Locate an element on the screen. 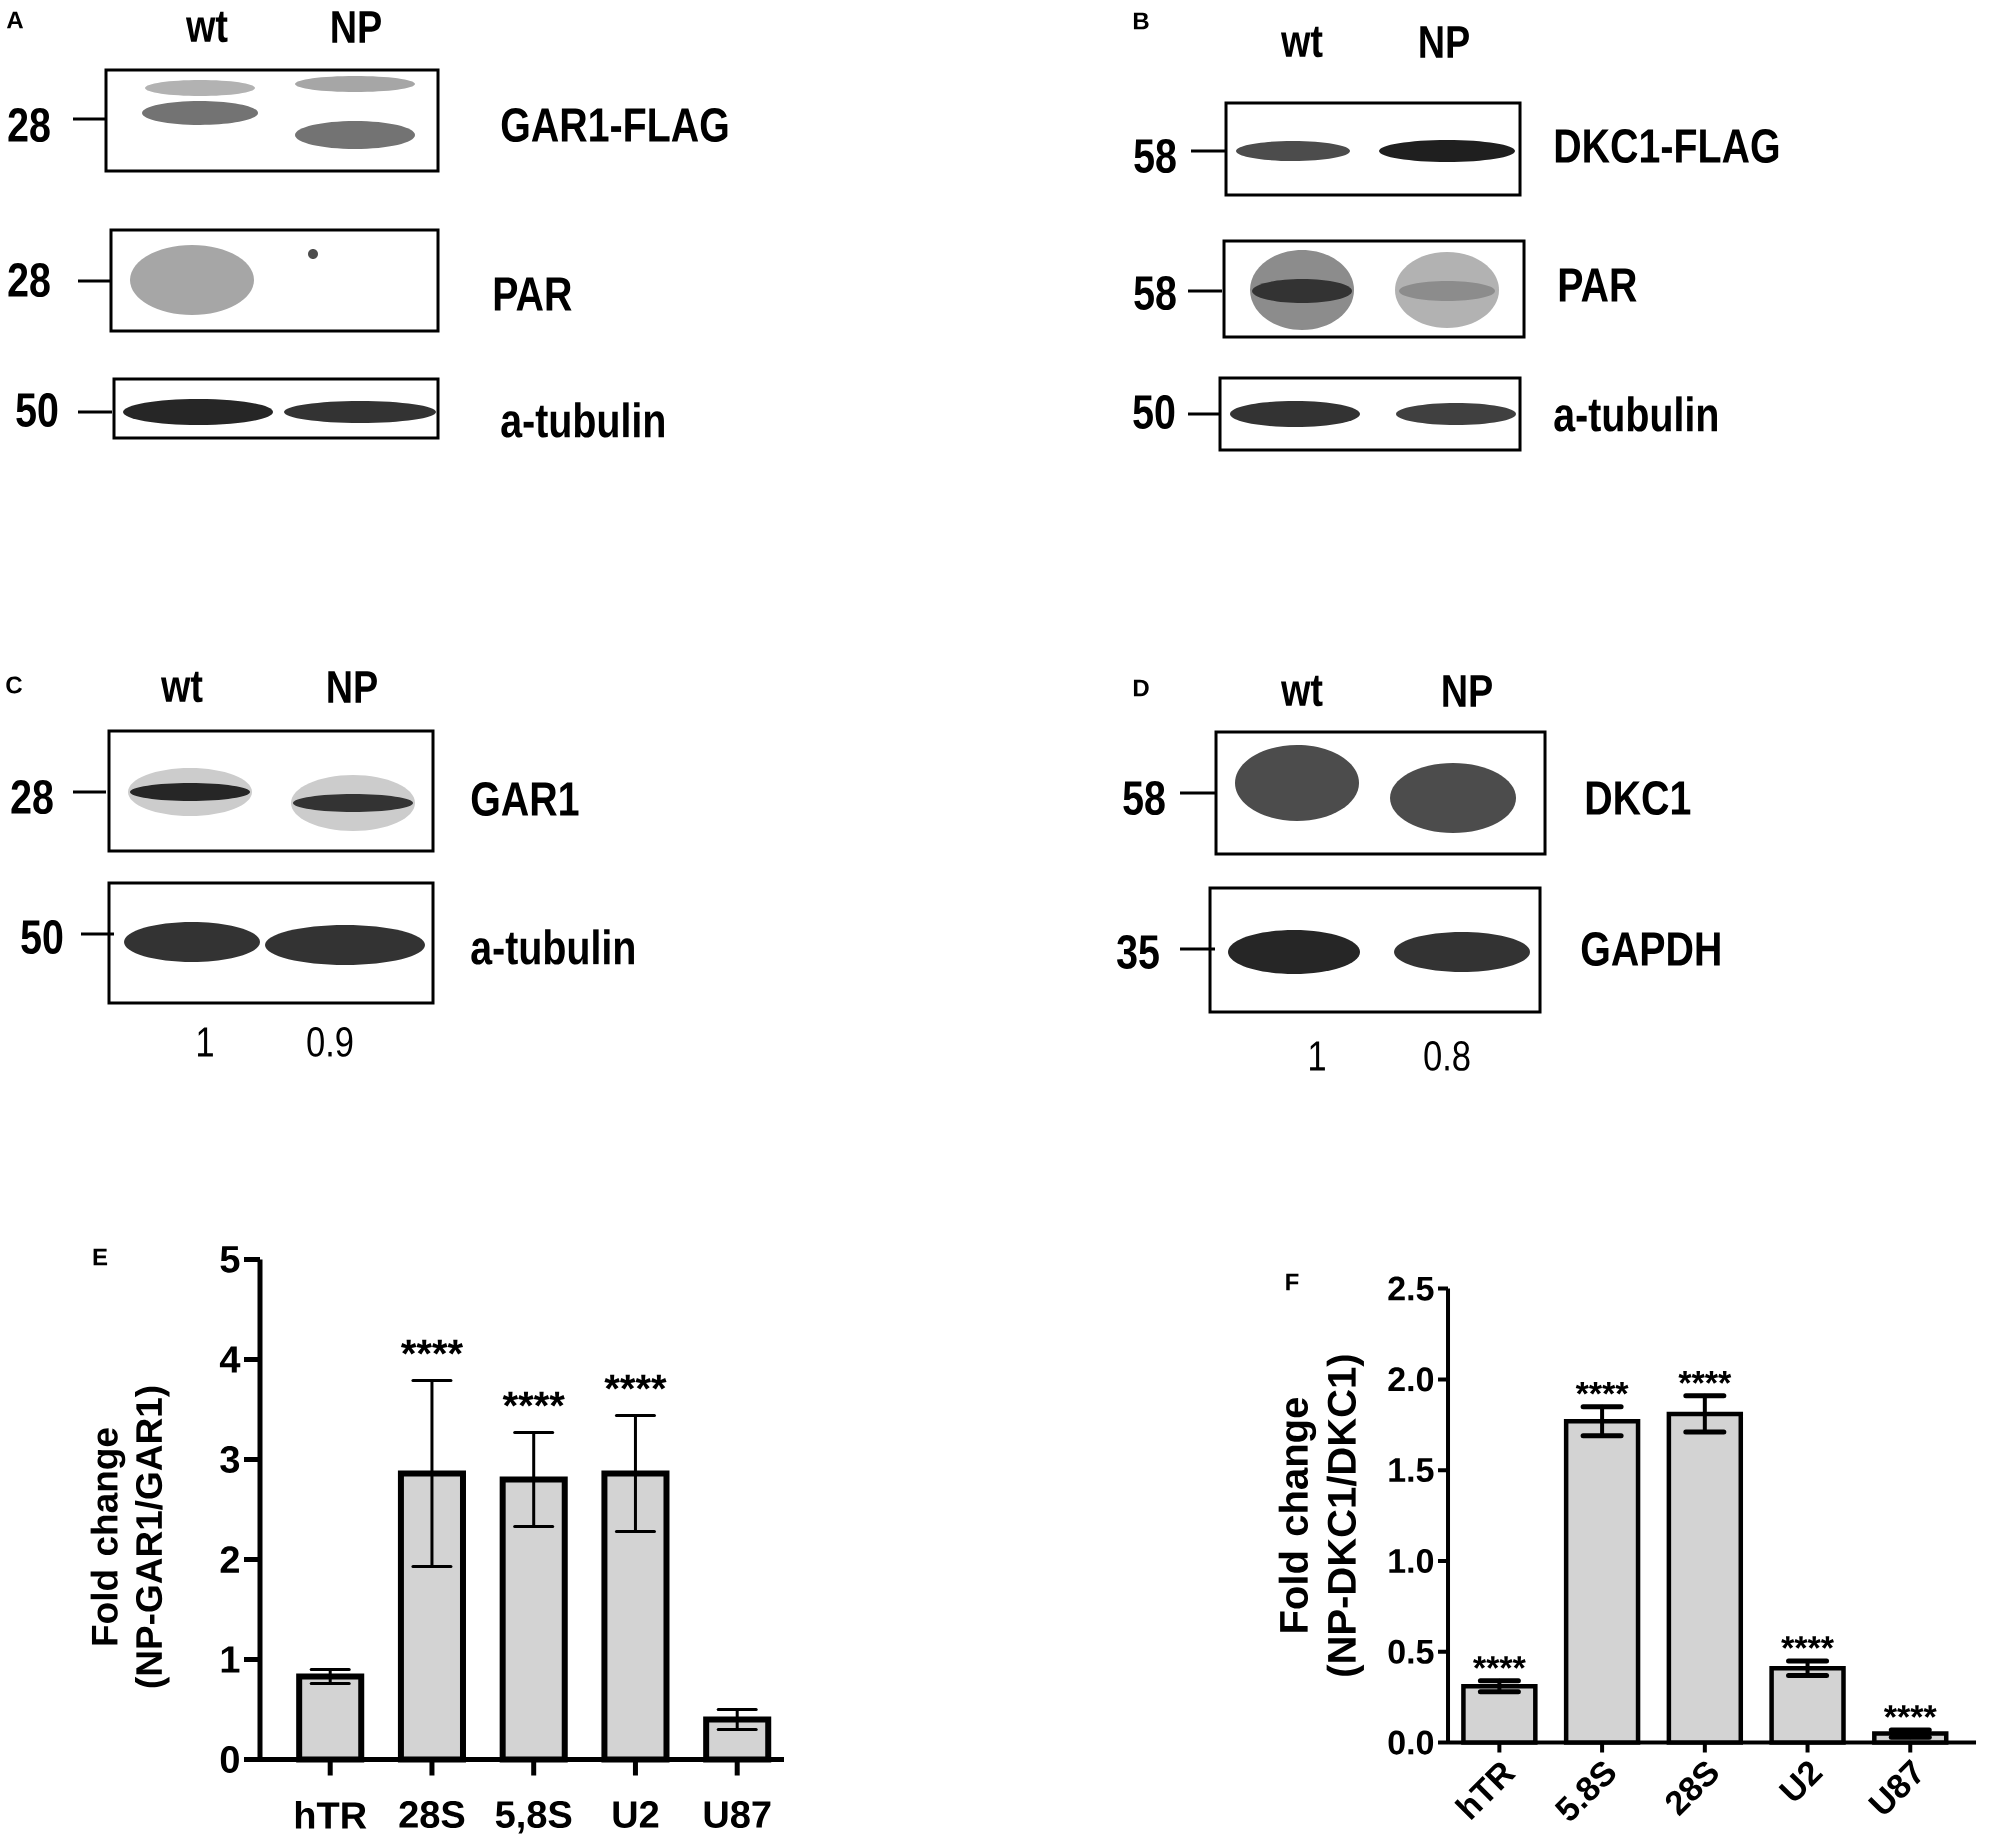  x-tick-label: 5,8S is located at coordinates (533, 1817).